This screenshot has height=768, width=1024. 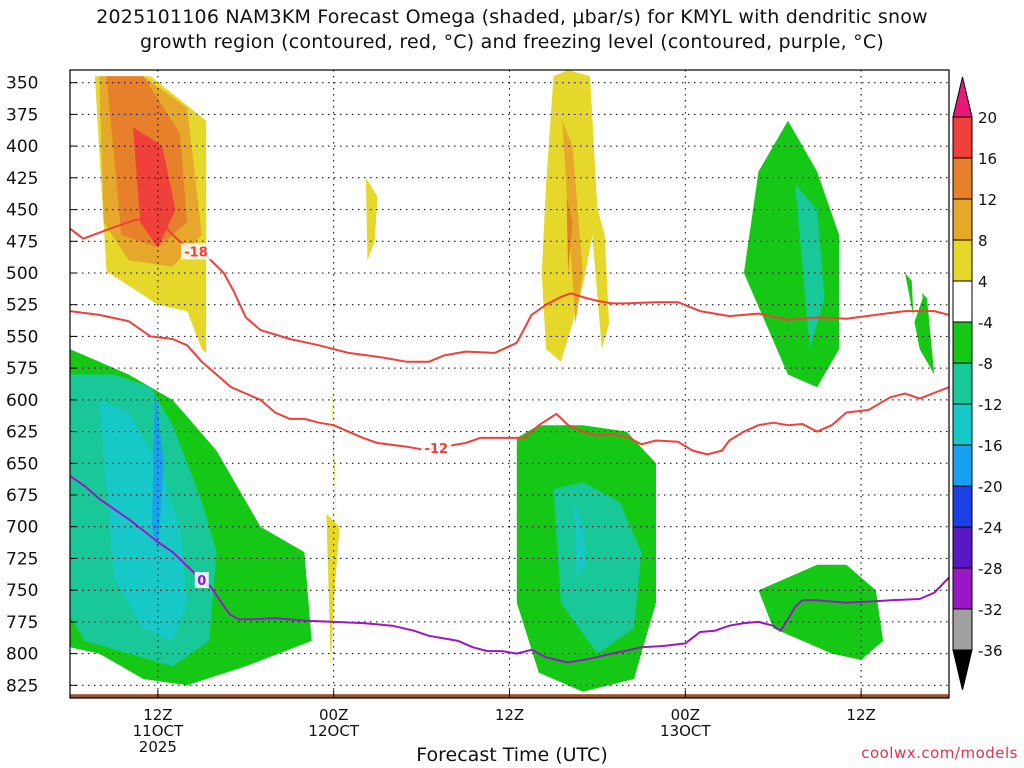 What do you see at coordinates (990, 651) in the screenshot?
I see `colorbar-label: -36` at bounding box center [990, 651].